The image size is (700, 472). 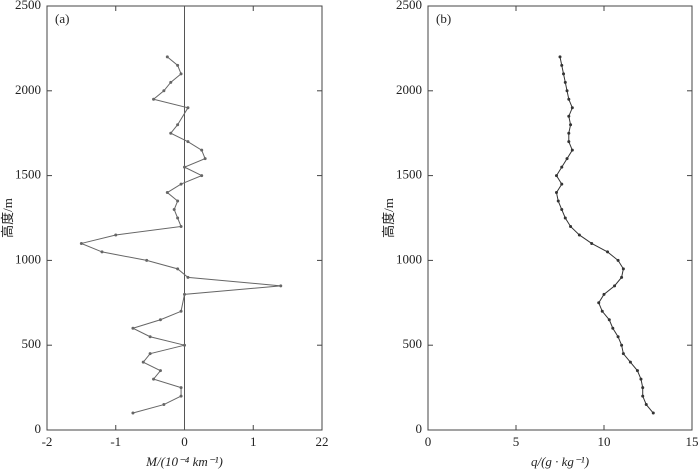 What do you see at coordinates (322, 441) in the screenshot?
I see `x-tick-label: 22` at bounding box center [322, 441].